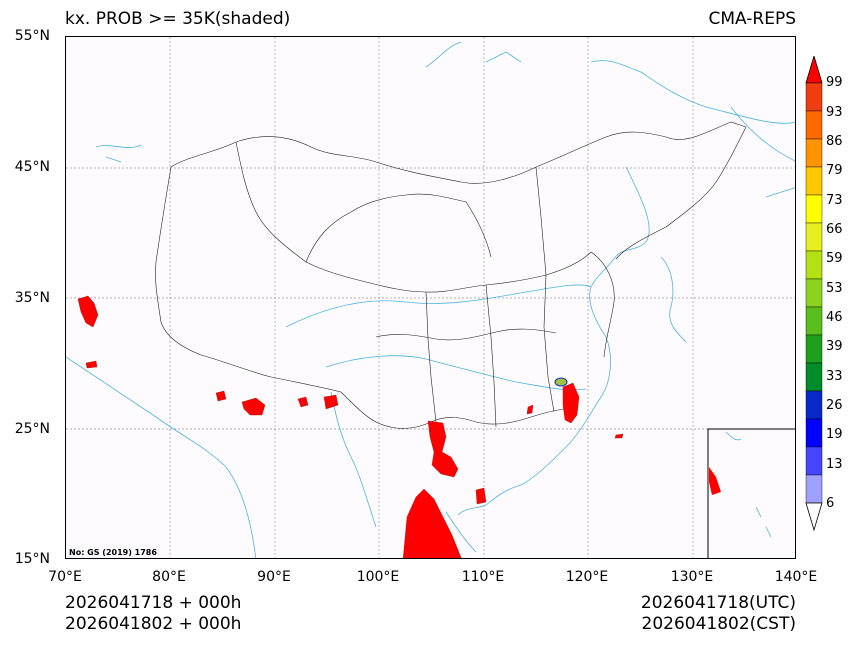  Describe the element at coordinates (113, 552) in the screenshot. I see `map-approval-note: No: GS (2019) 1786` at that location.